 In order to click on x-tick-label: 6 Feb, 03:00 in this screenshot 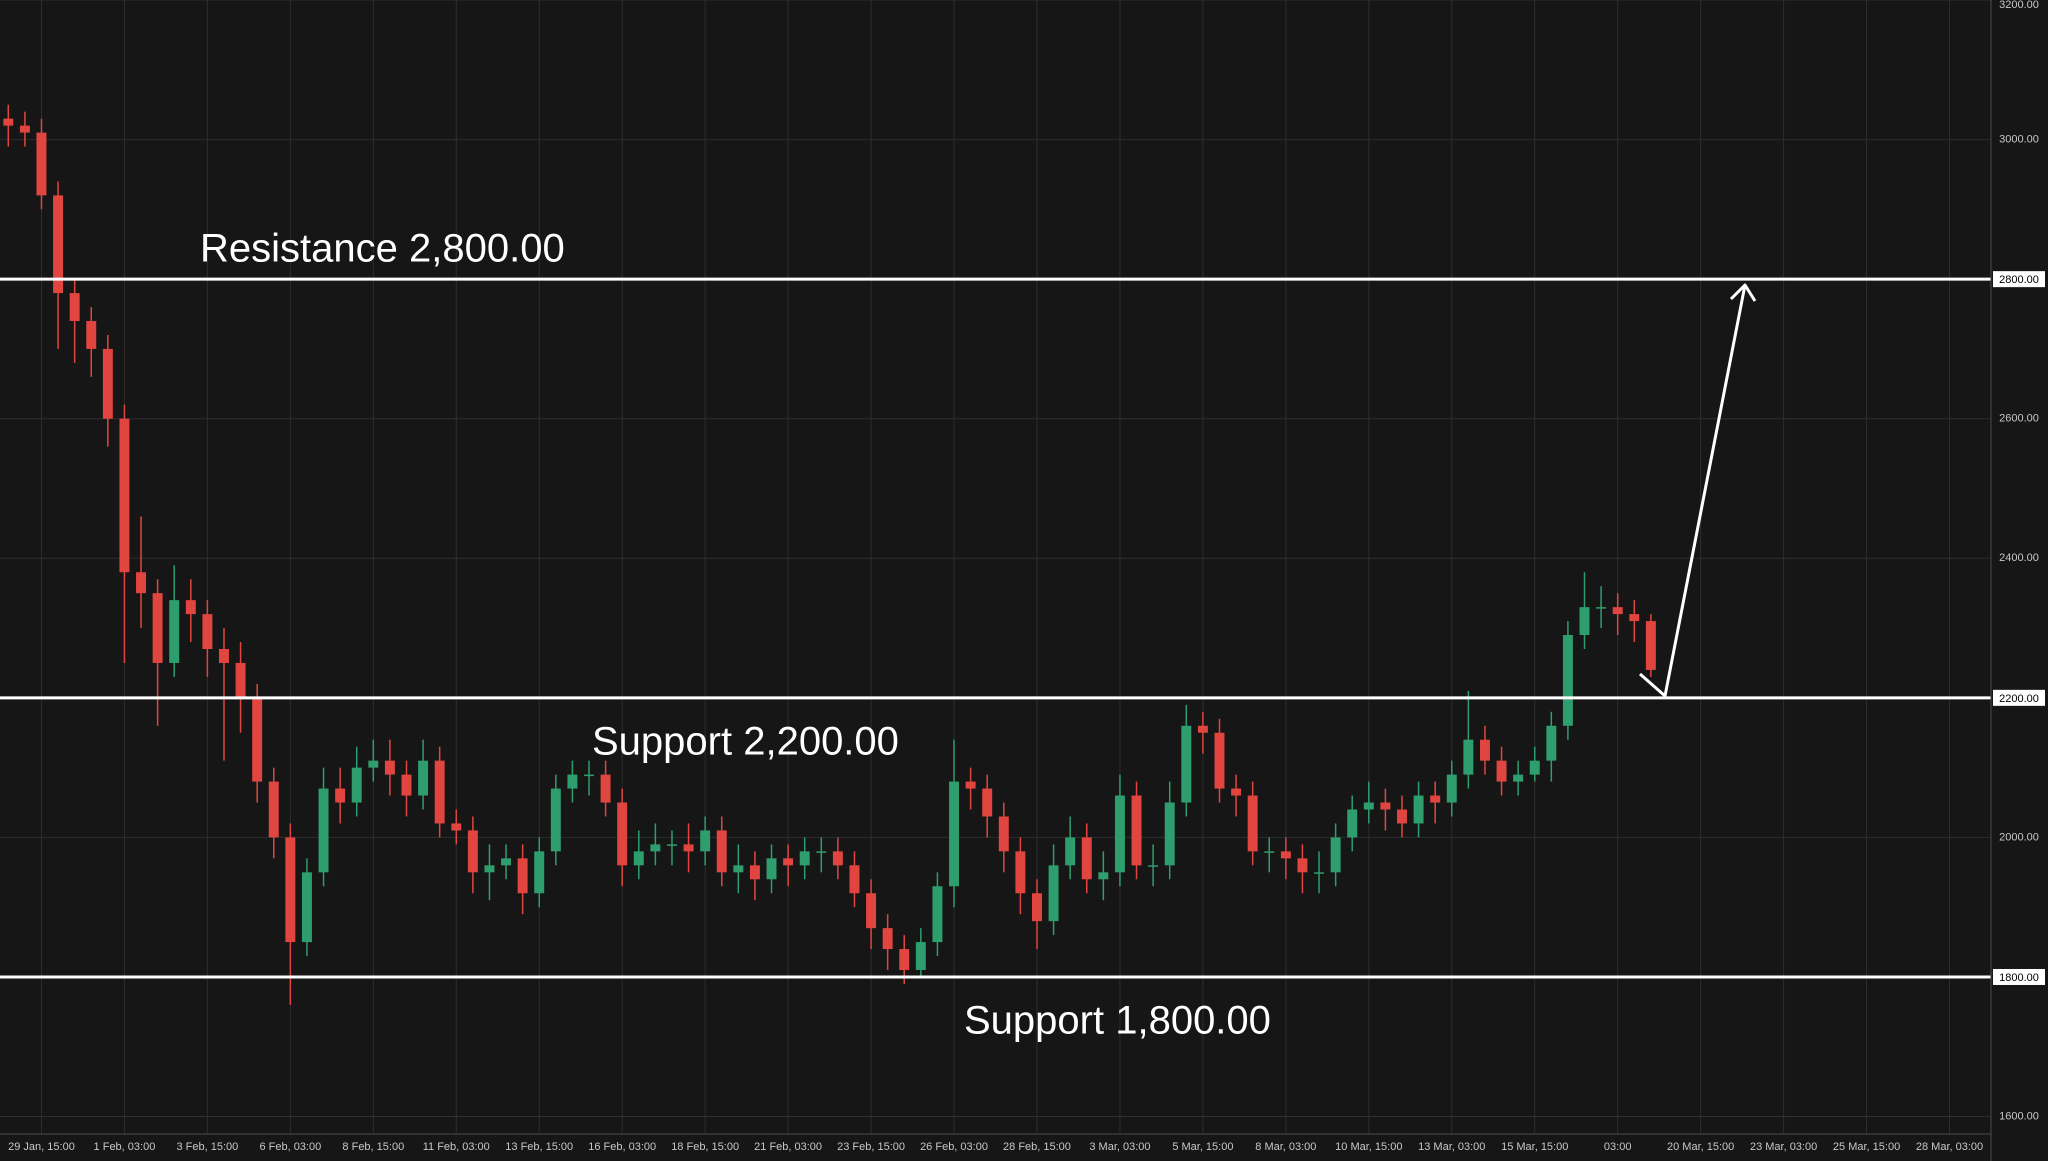, I will do `click(290, 1147)`.